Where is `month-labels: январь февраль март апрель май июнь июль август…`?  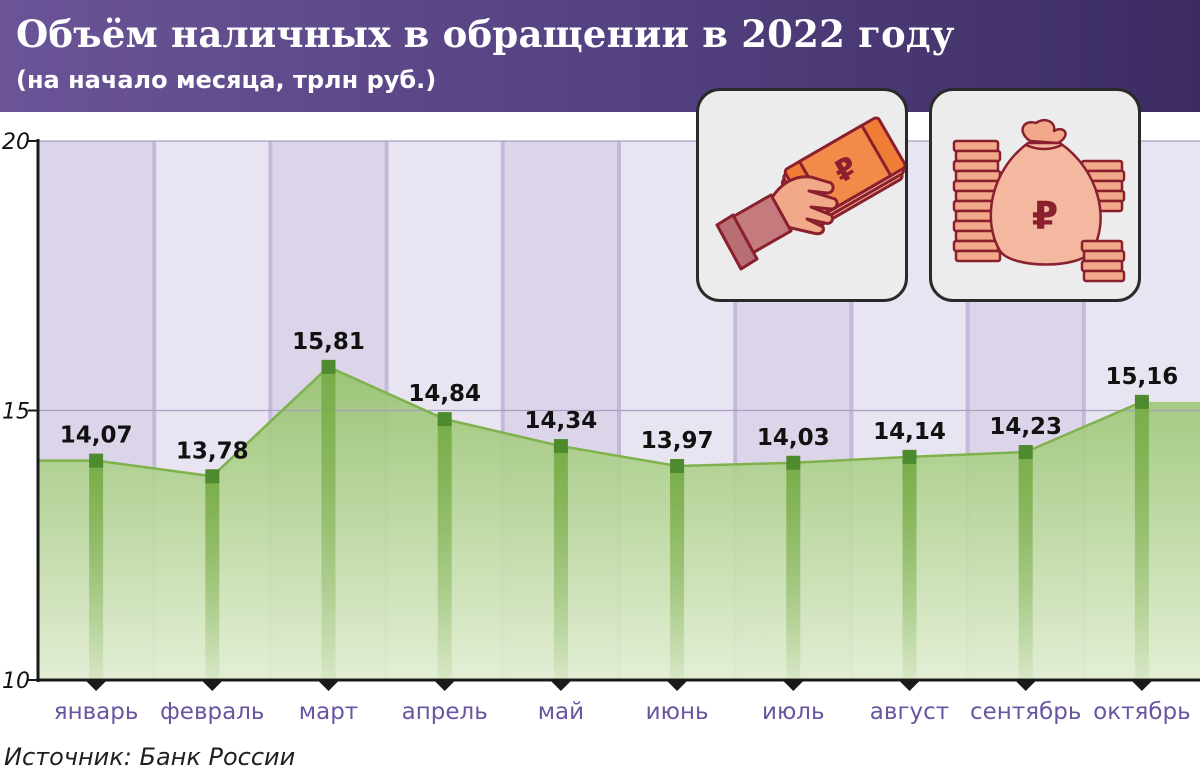
month-labels: январь февраль март апрель май июнь июль август… is located at coordinates (622, 712).